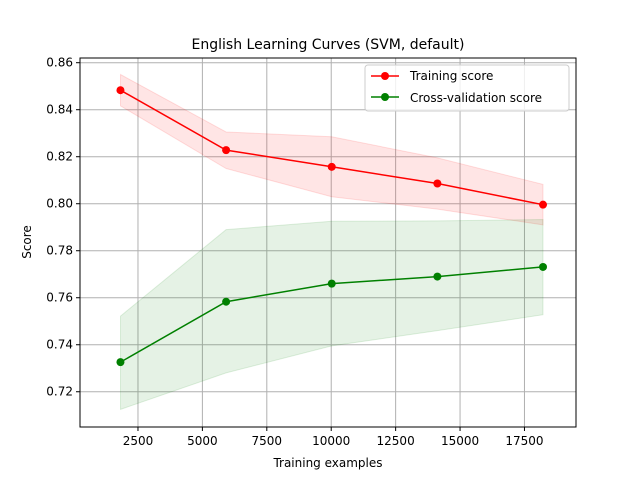 The height and width of the screenshot is (480, 640). I want to click on legend-training-marker, so click(385, 76).